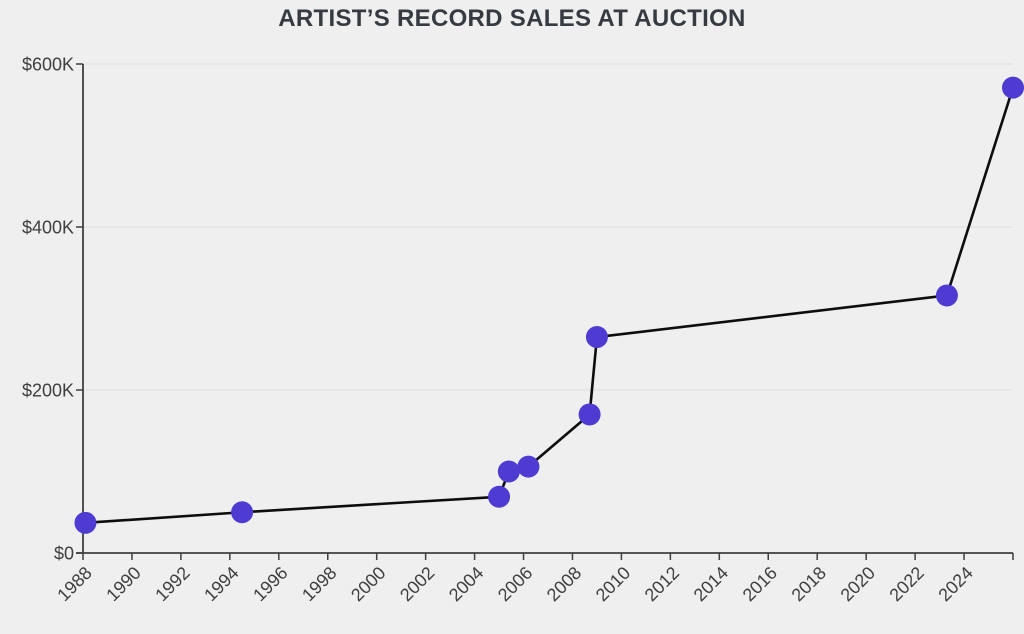 This screenshot has height=634, width=1024. Describe the element at coordinates (172, 584) in the screenshot. I see `x-tick-label: 1992` at that location.